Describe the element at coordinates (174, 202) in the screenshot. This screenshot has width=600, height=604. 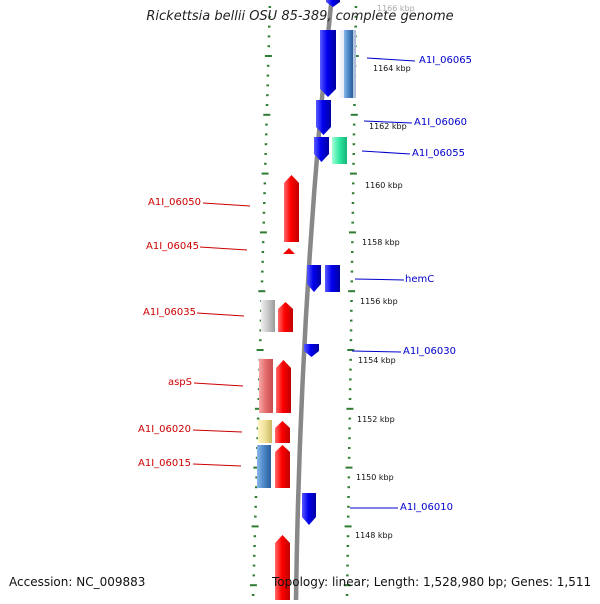
I see `gene-label-a1i-06050: A1I_06050` at that location.